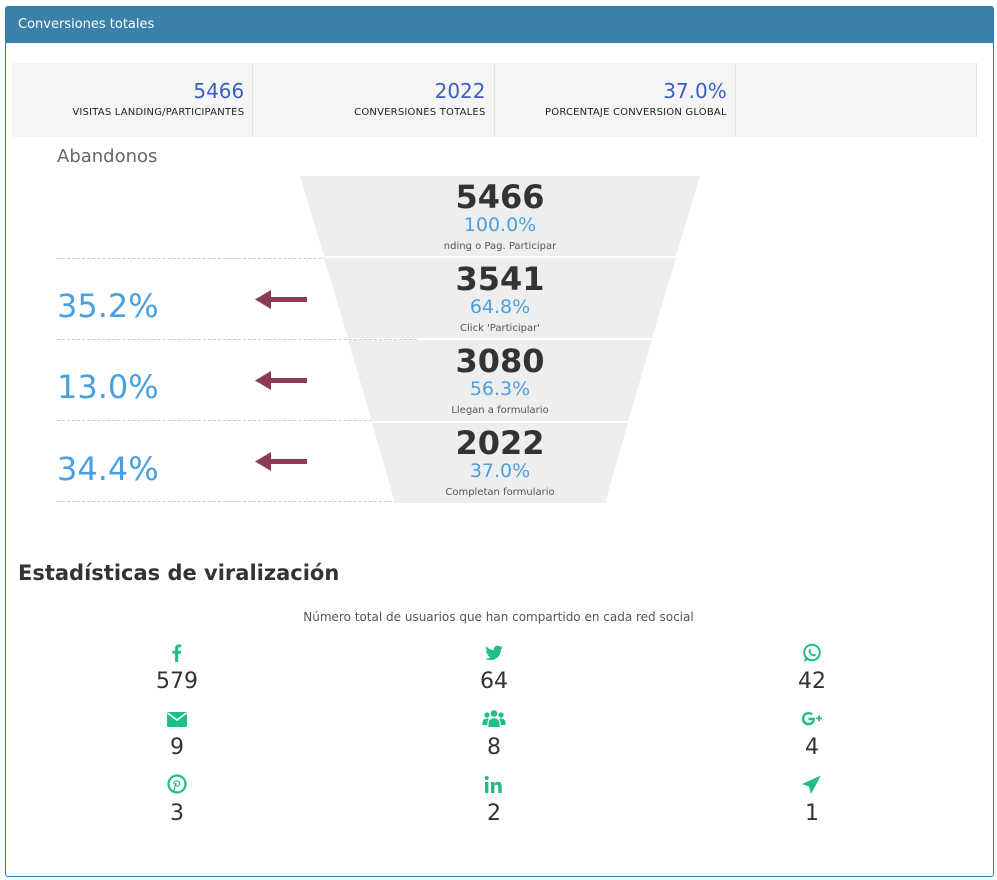 This screenshot has height=880, width=997. What do you see at coordinates (177, 667) in the screenshot?
I see `social-facebook: 579` at bounding box center [177, 667].